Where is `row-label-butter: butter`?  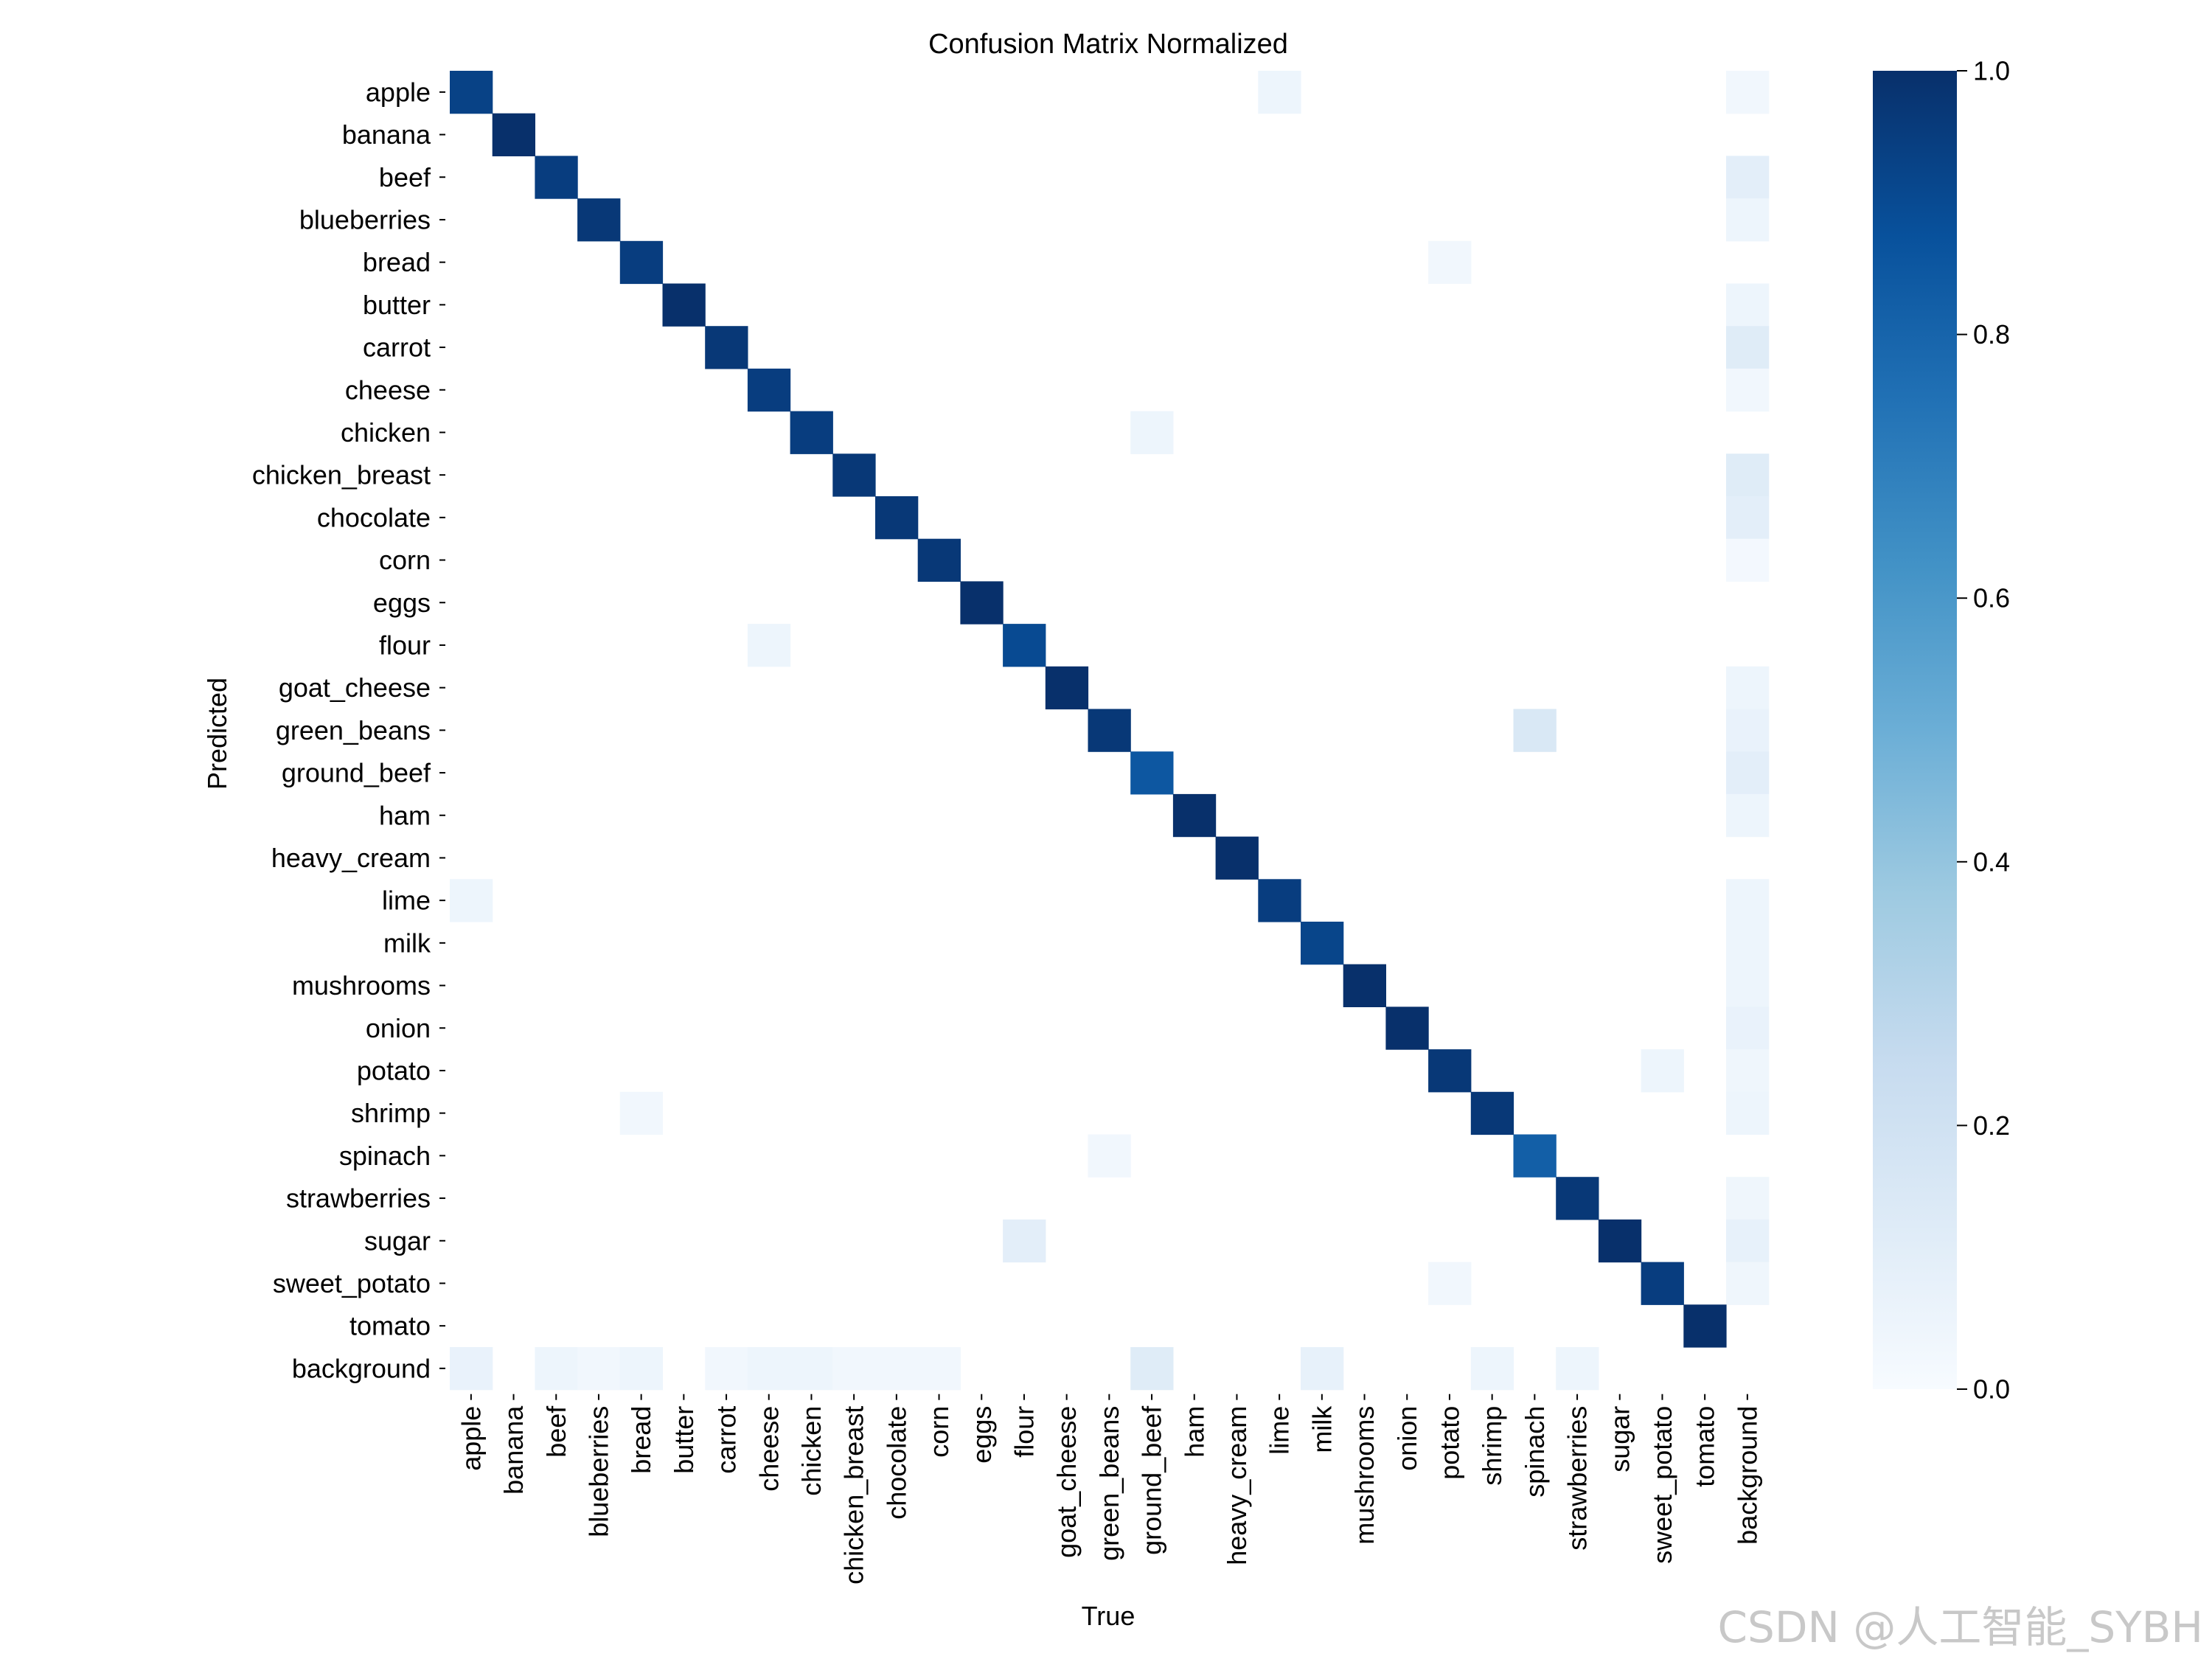
row-label-butter: butter is located at coordinates (397, 305).